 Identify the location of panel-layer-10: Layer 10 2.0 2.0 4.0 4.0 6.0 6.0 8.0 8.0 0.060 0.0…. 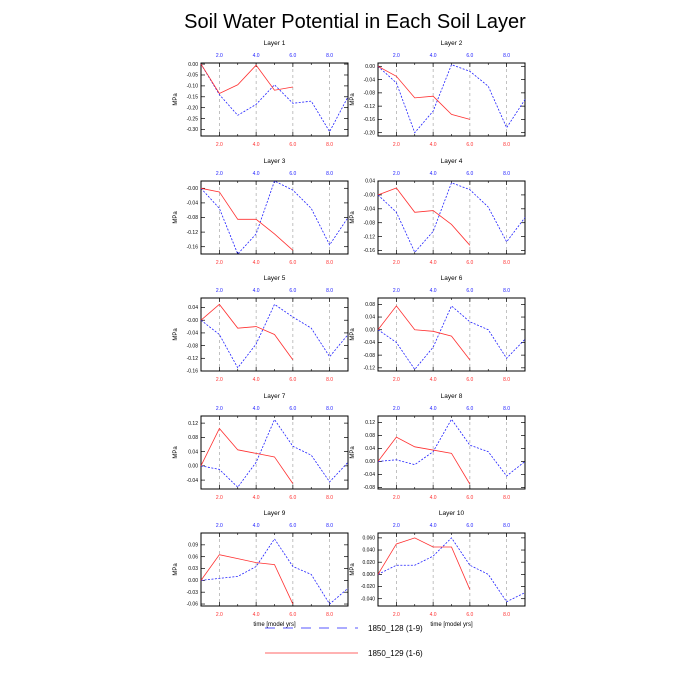
(438, 569).